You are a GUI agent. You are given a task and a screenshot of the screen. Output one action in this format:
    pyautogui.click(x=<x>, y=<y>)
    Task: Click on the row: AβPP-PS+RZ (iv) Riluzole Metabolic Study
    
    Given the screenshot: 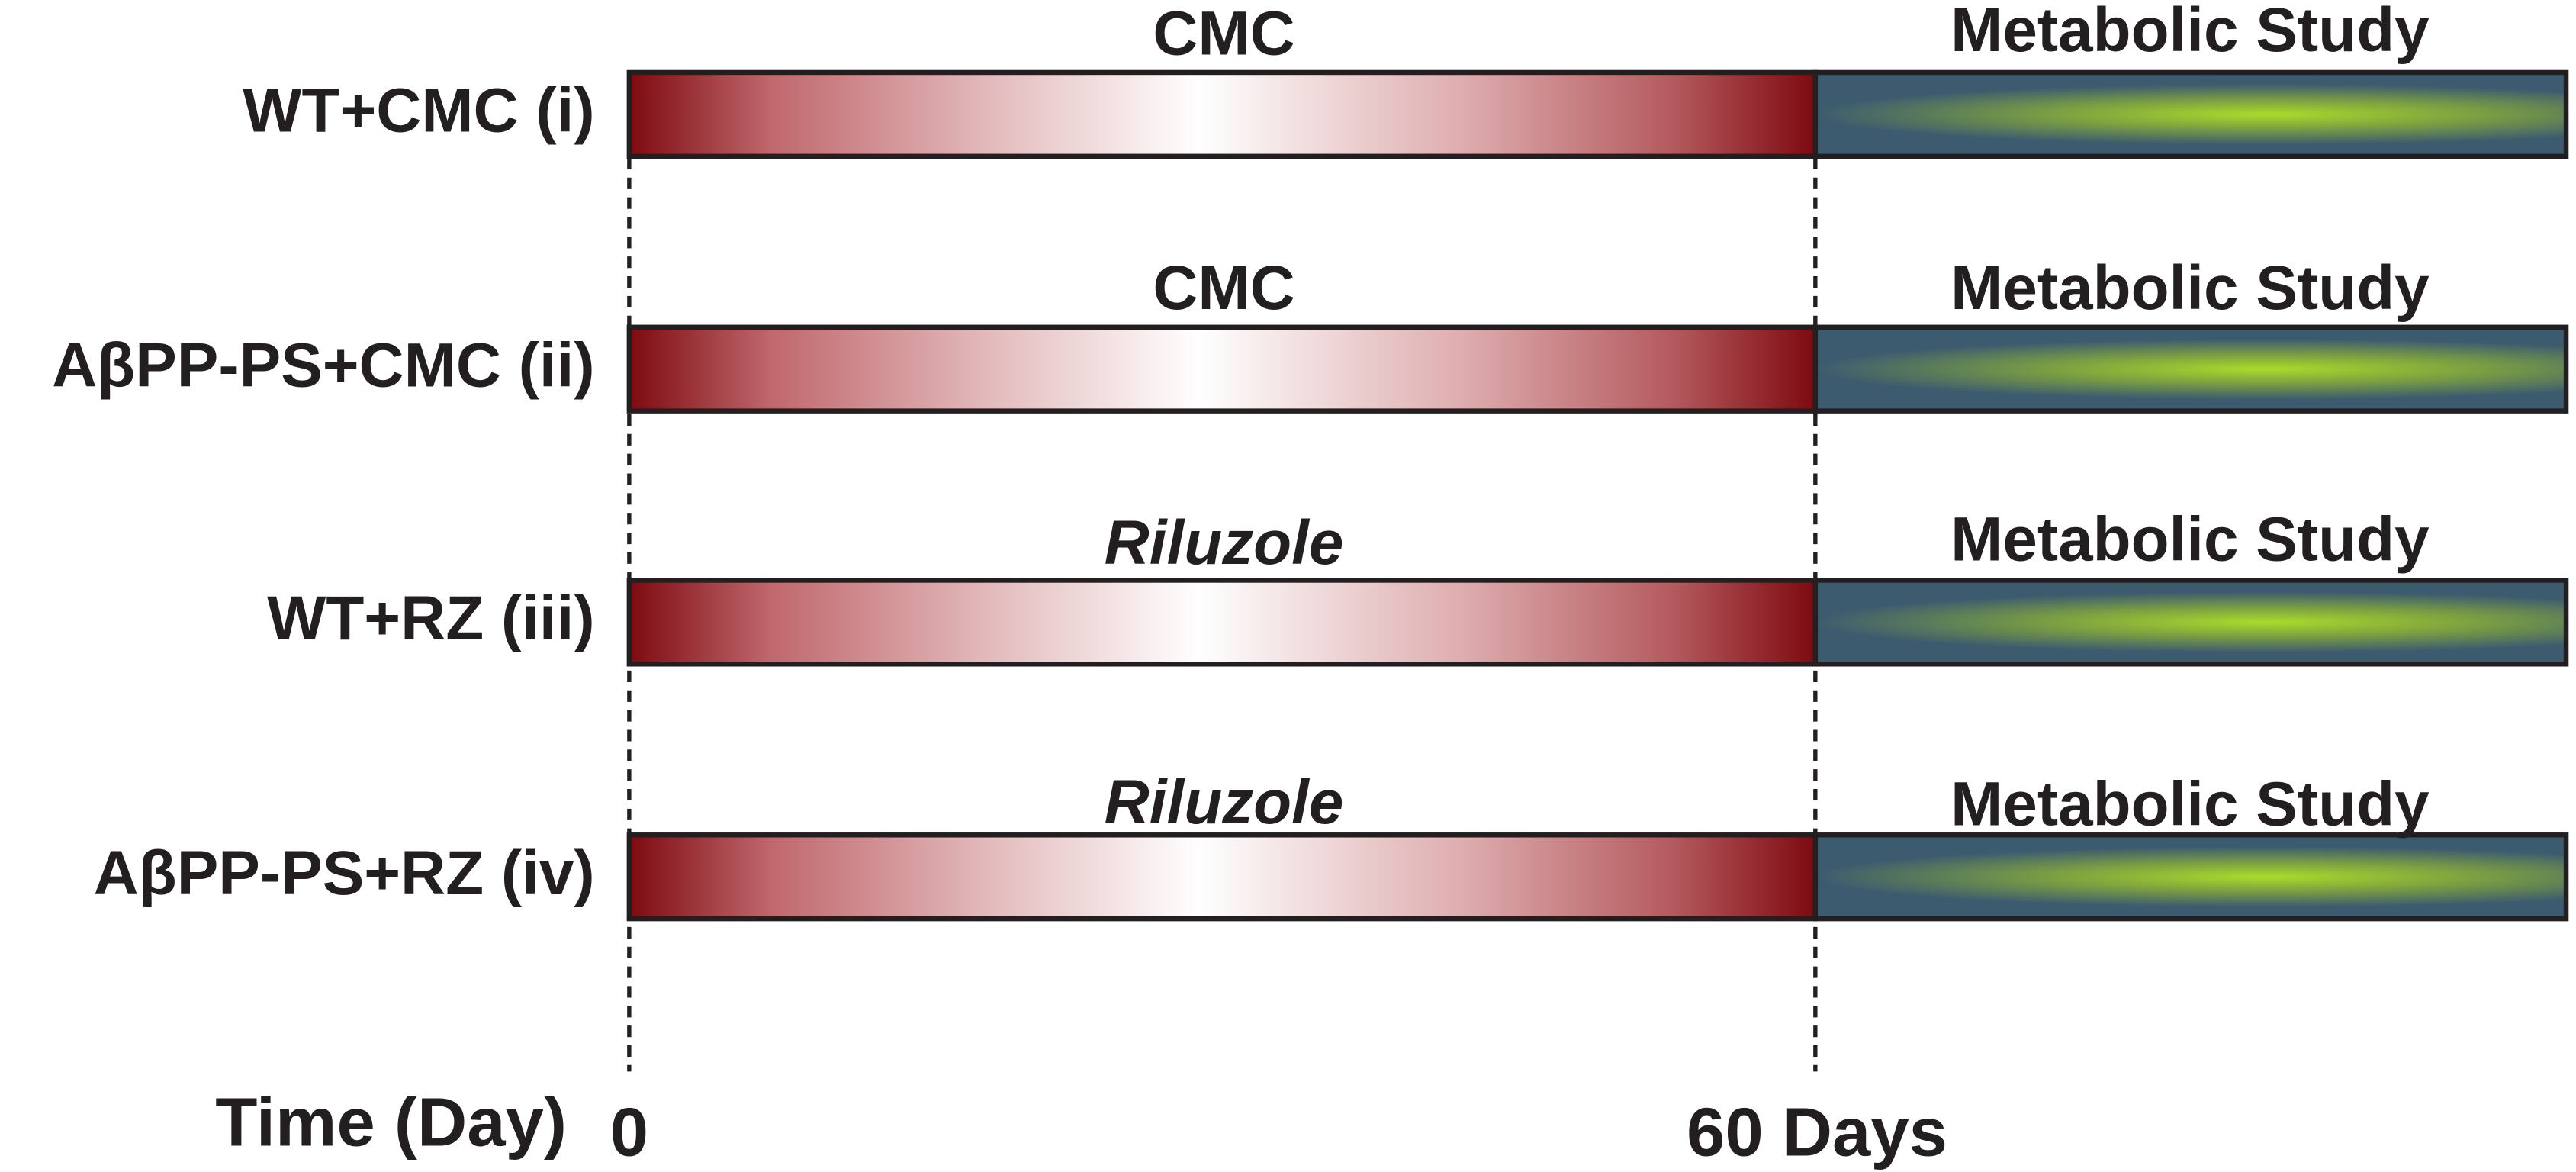 What is the action you would take?
    pyautogui.click(x=1332, y=845)
    